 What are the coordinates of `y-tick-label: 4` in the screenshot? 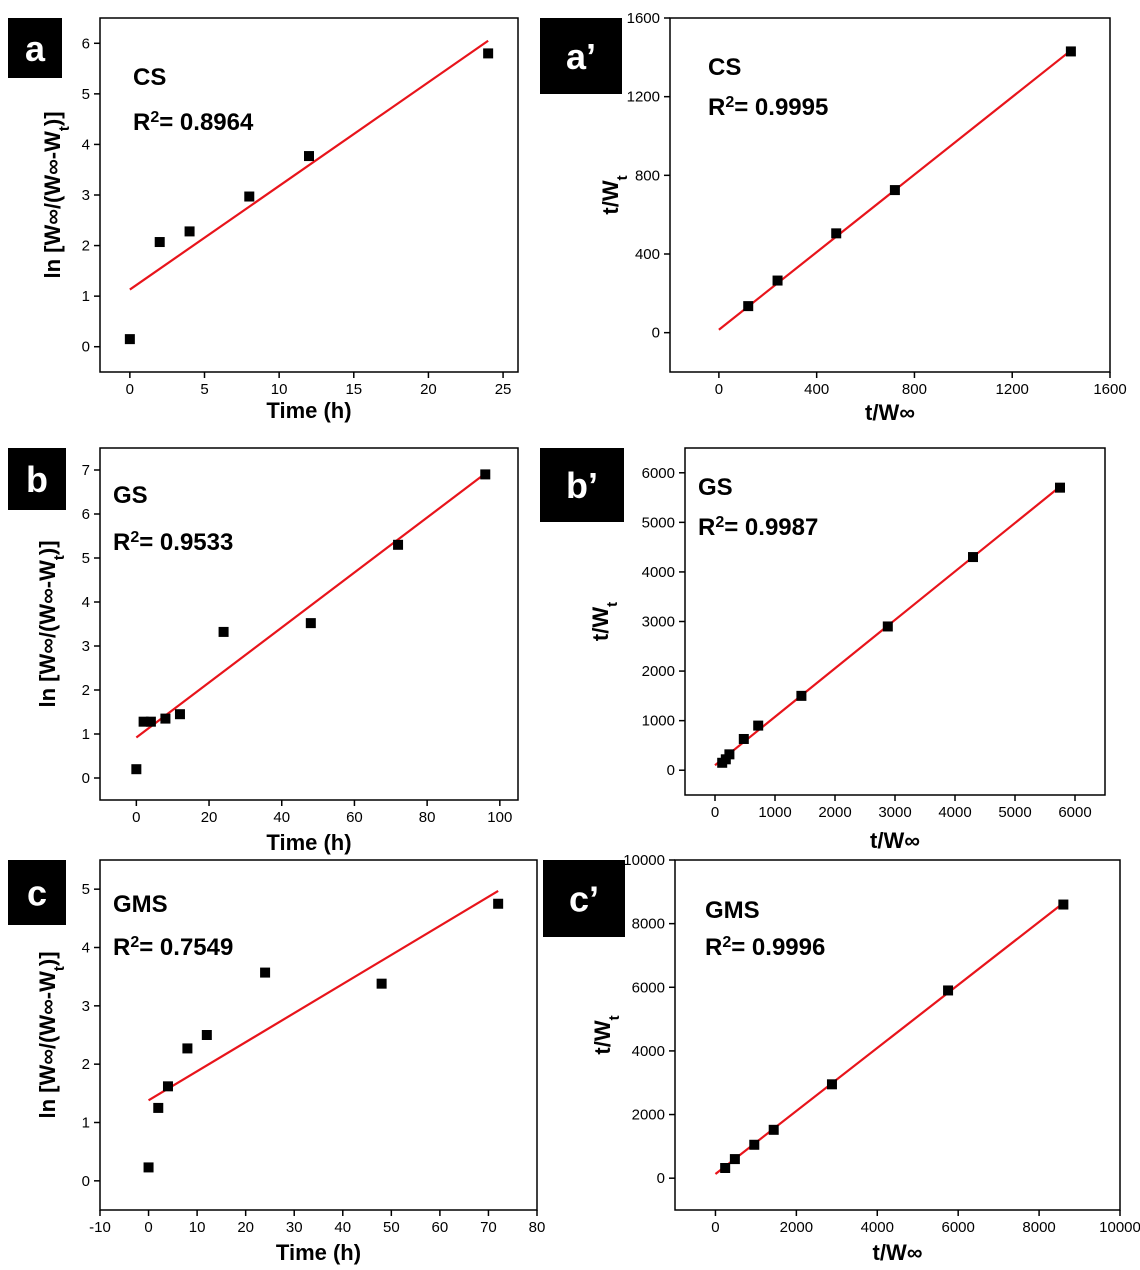 It's located at (86, 602).